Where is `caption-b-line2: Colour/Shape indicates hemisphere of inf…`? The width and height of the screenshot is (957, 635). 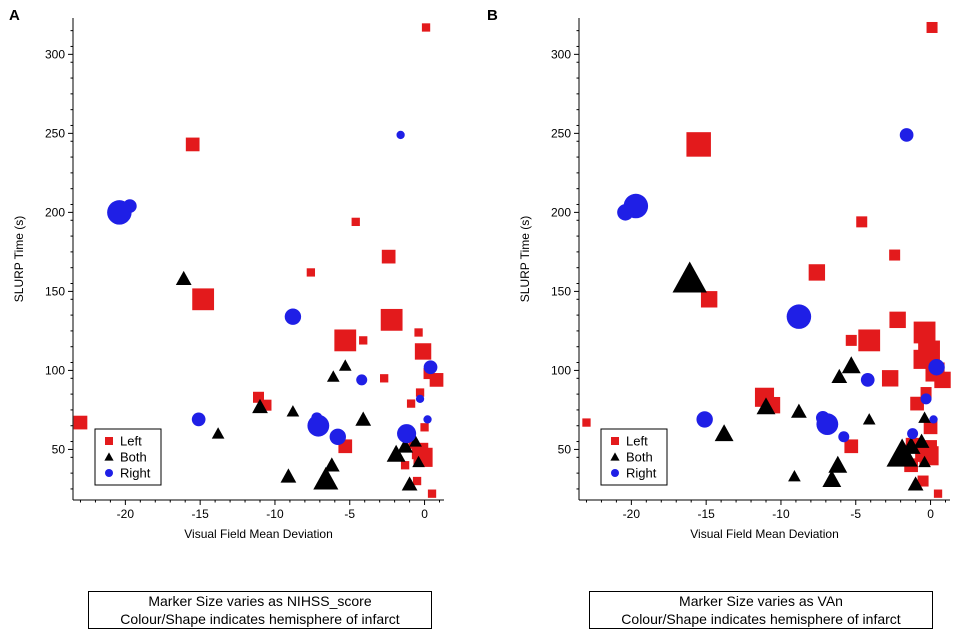
caption-b-line2: Colour/Shape indicates hemisphere of inf… is located at coordinates (761, 619).